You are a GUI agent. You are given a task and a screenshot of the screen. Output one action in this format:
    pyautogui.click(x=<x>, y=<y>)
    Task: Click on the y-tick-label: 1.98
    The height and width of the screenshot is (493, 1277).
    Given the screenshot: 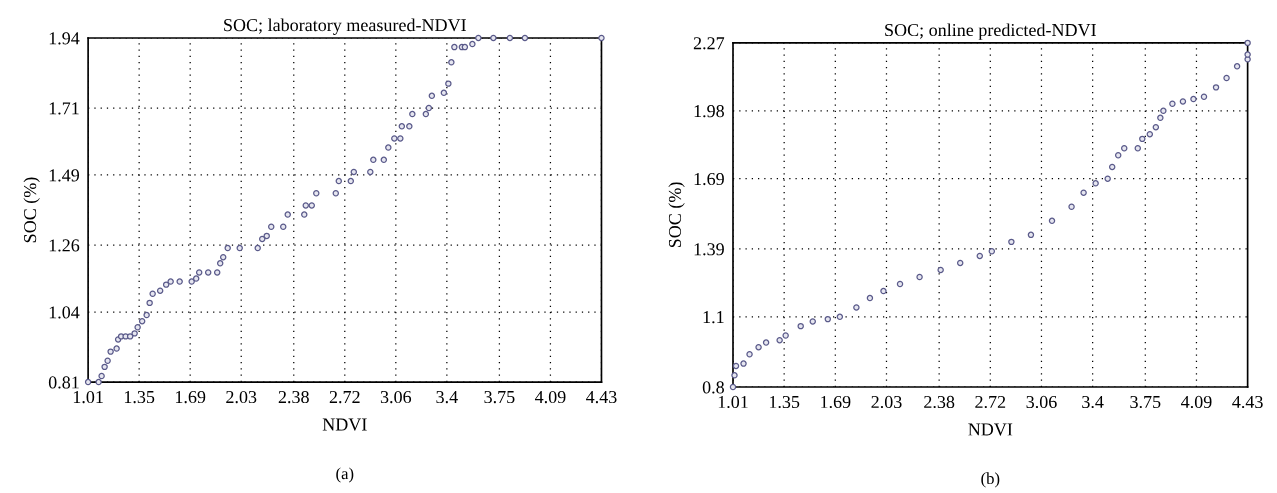 What is the action you would take?
    pyautogui.click(x=709, y=111)
    